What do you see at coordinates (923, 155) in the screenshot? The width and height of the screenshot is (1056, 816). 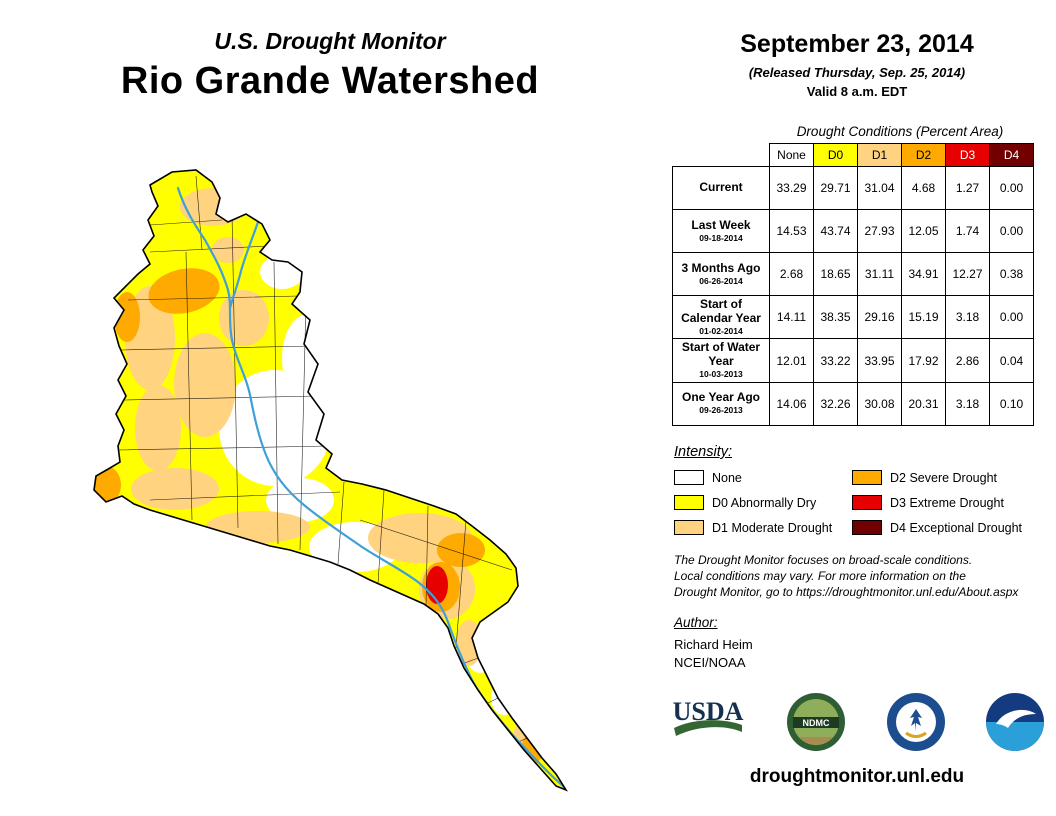 I see `column-header-d2: D2` at bounding box center [923, 155].